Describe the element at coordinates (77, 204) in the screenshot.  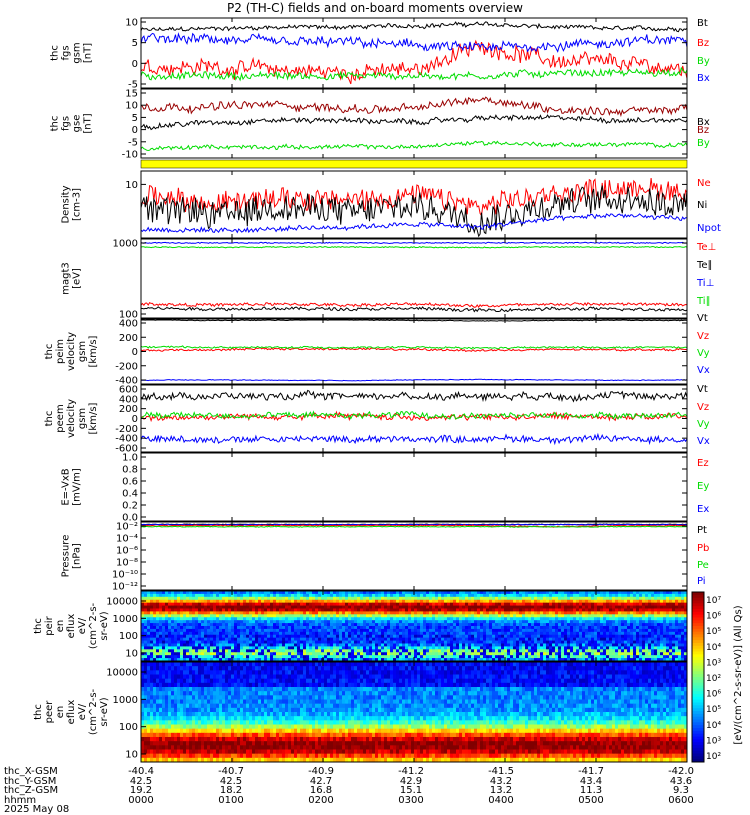
I see `ylabel-line: [cm-3]` at that location.